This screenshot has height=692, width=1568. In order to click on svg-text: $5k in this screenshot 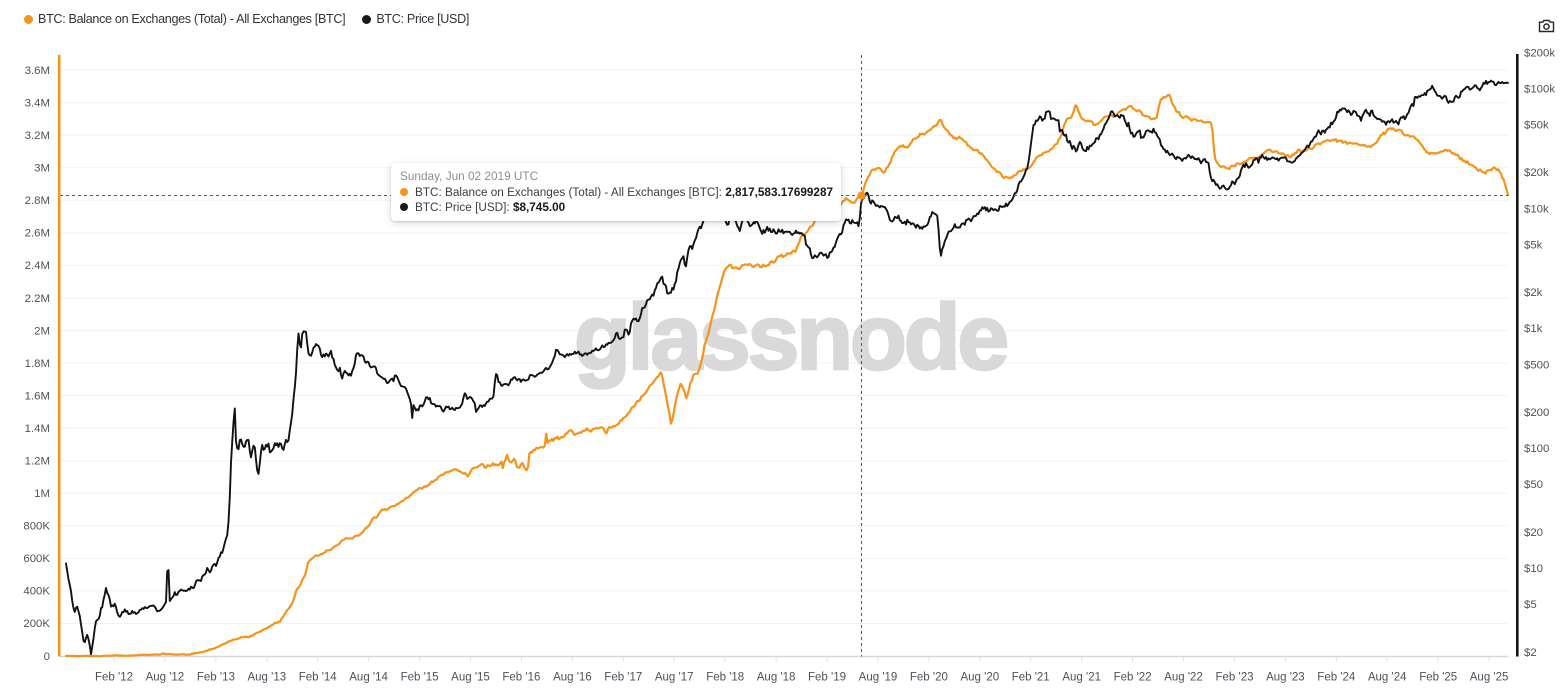, I will do `click(1533, 245)`.